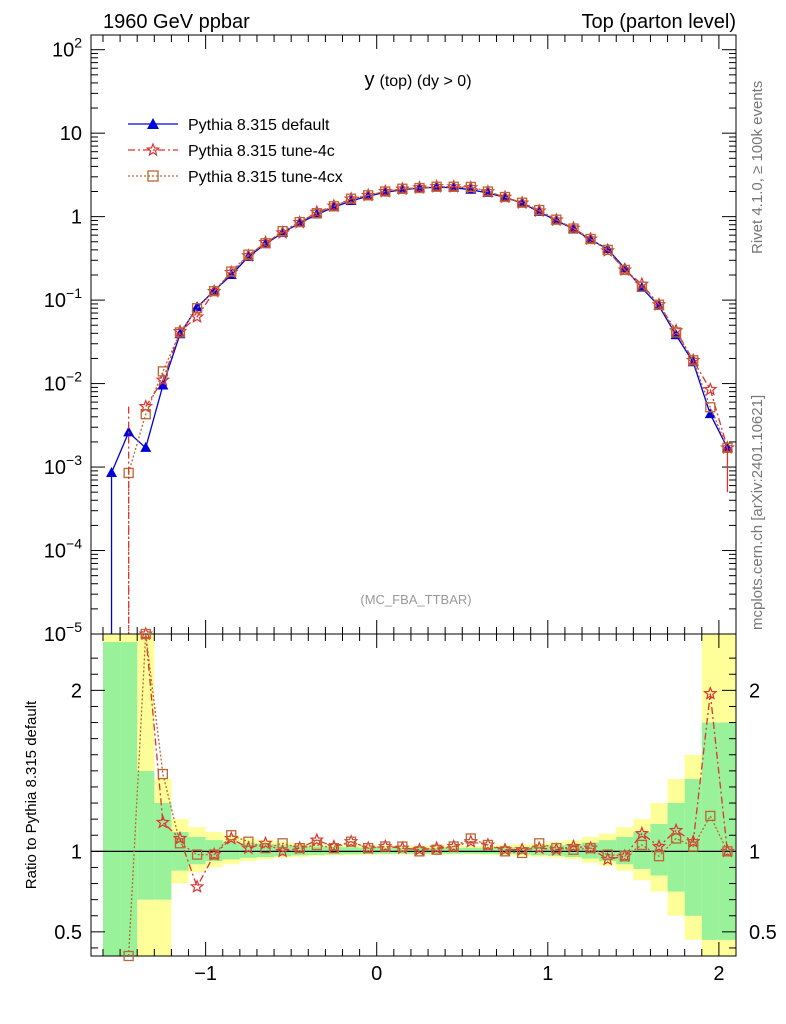 The width and height of the screenshot is (786, 1024). I want to click on legend-label-default: Pythia 8.315 default, so click(259, 125).